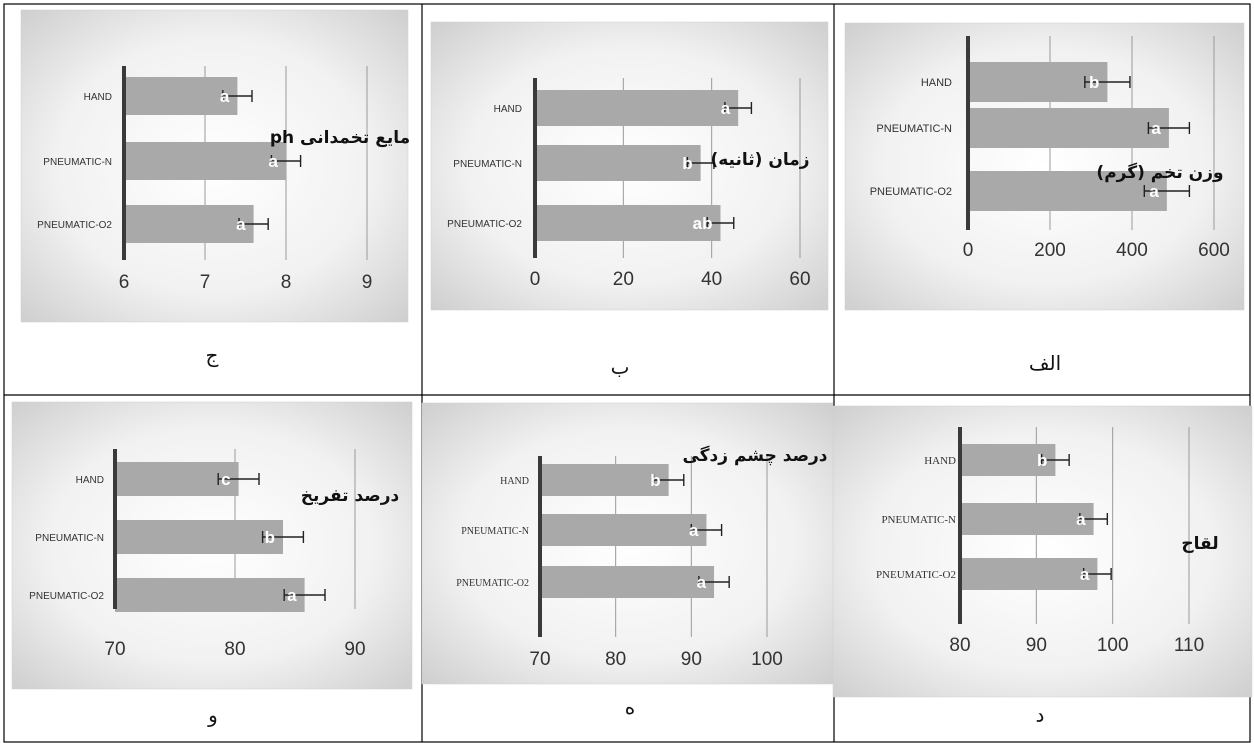  What do you see at coordinates (630, 707) in the screenshot?
I see `panel-caption: ه` at bounding box center [630, 707].